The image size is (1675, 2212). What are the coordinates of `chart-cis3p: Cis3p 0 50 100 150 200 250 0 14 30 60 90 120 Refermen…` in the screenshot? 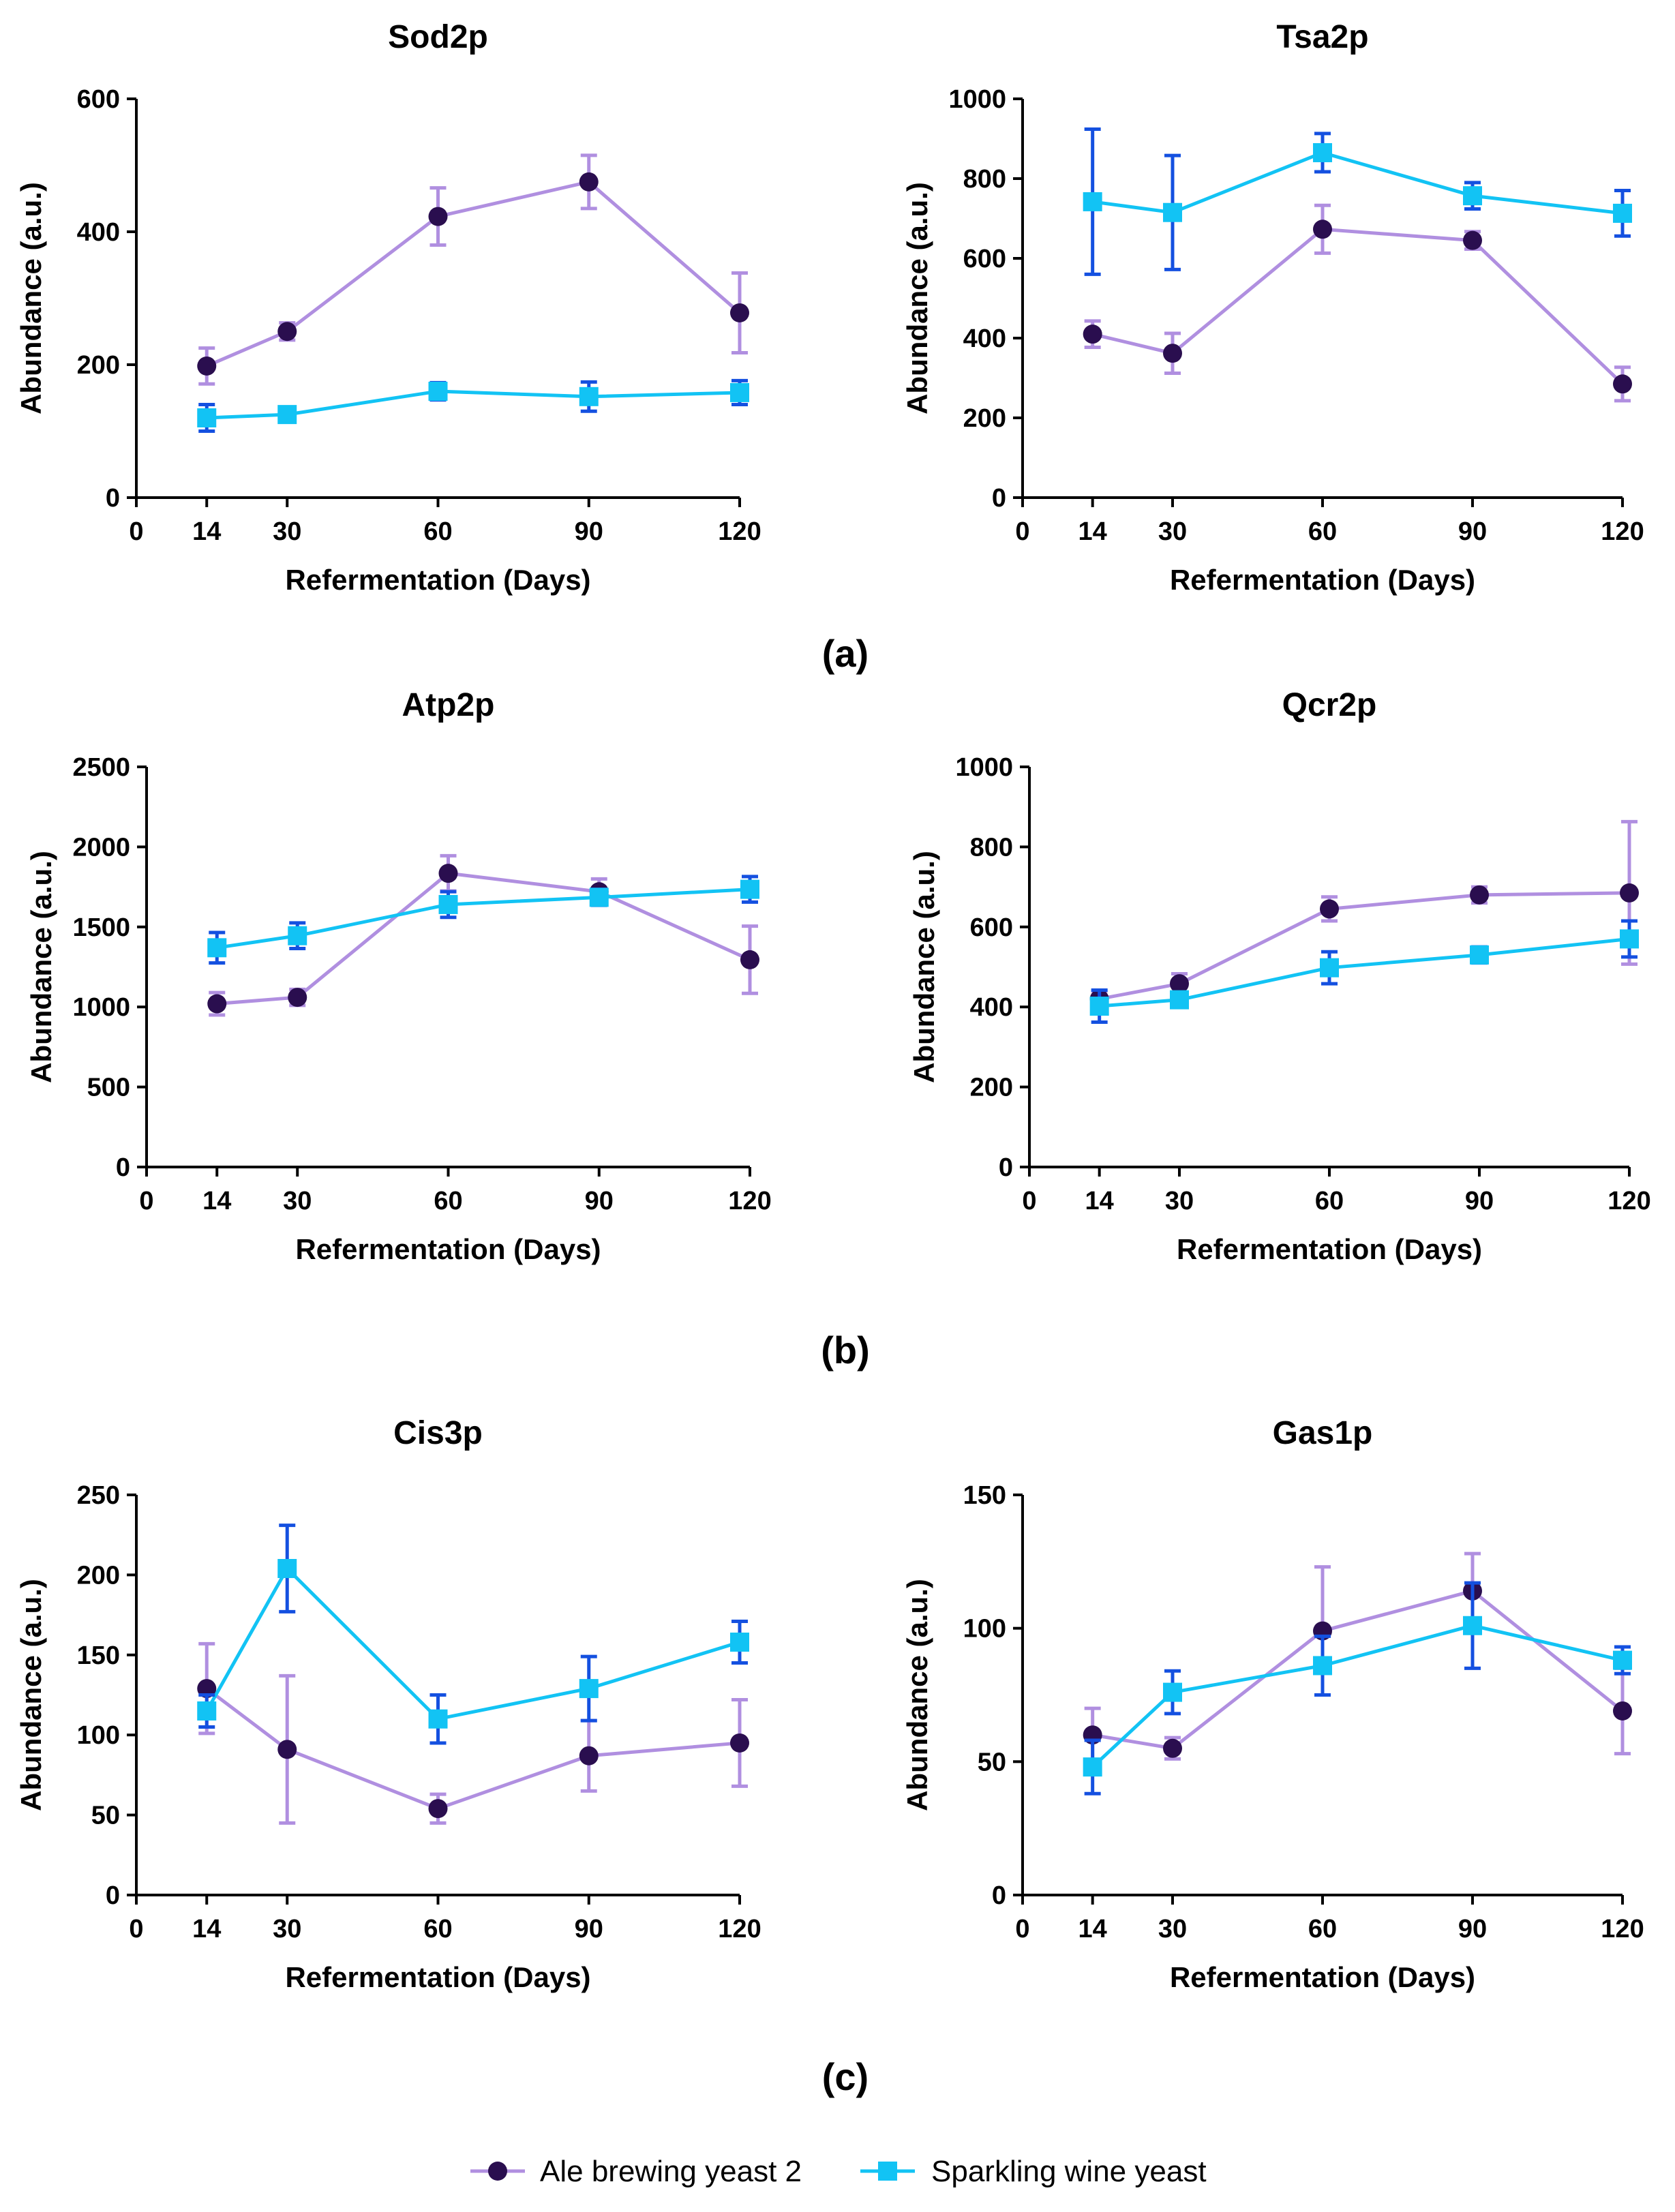 It's located at (388, 1704).